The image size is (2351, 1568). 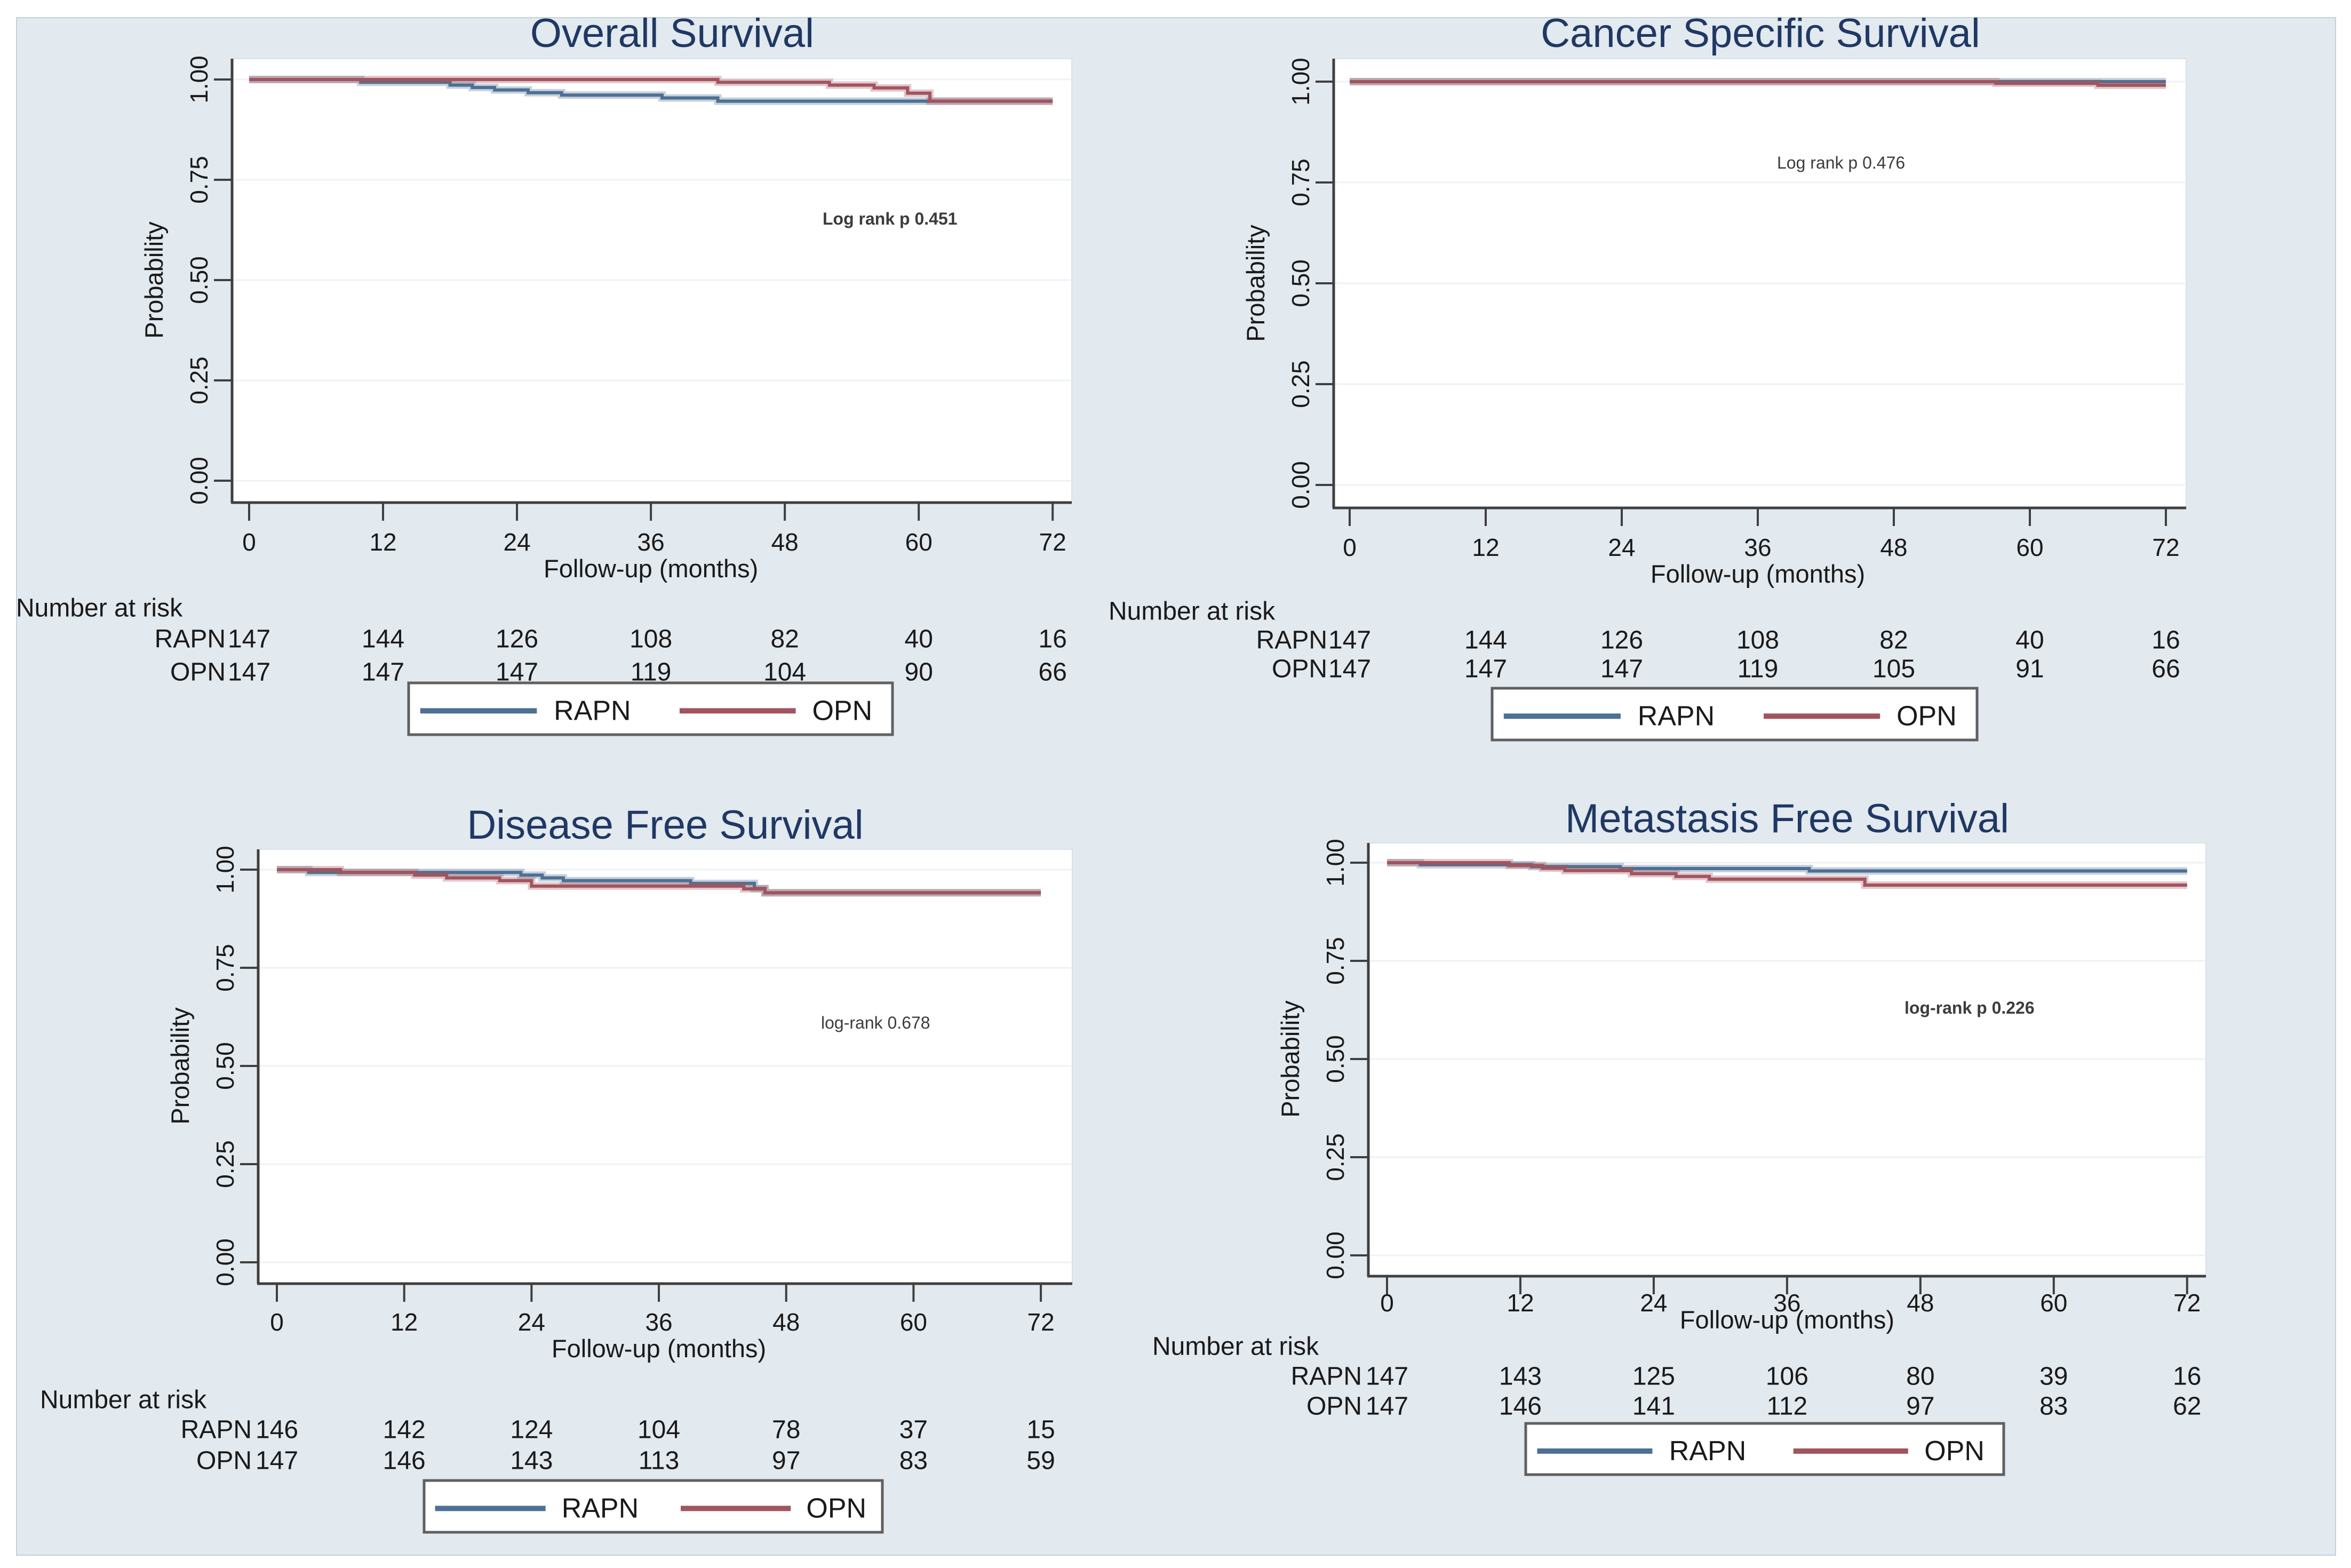 I want to click on risk-value: 113, so click(x=659, y=1461).